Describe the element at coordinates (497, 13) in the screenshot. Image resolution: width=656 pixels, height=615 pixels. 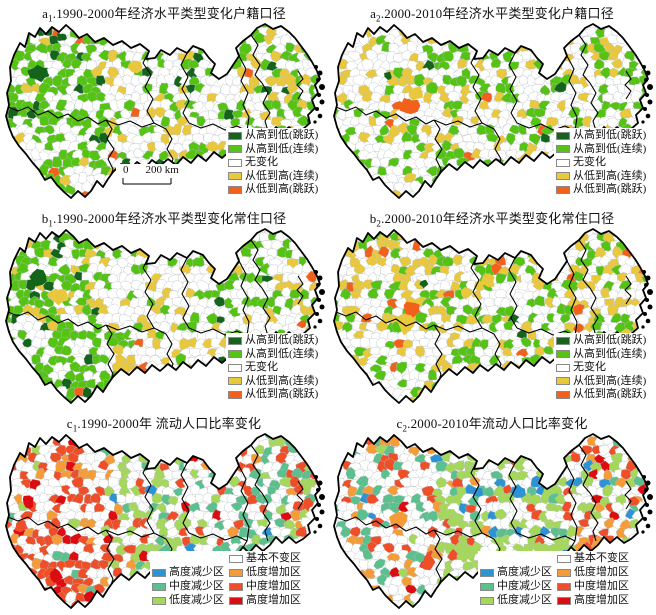
I see `title-text: .2000-2010年经济水平类型变化户籍口径` at that location.